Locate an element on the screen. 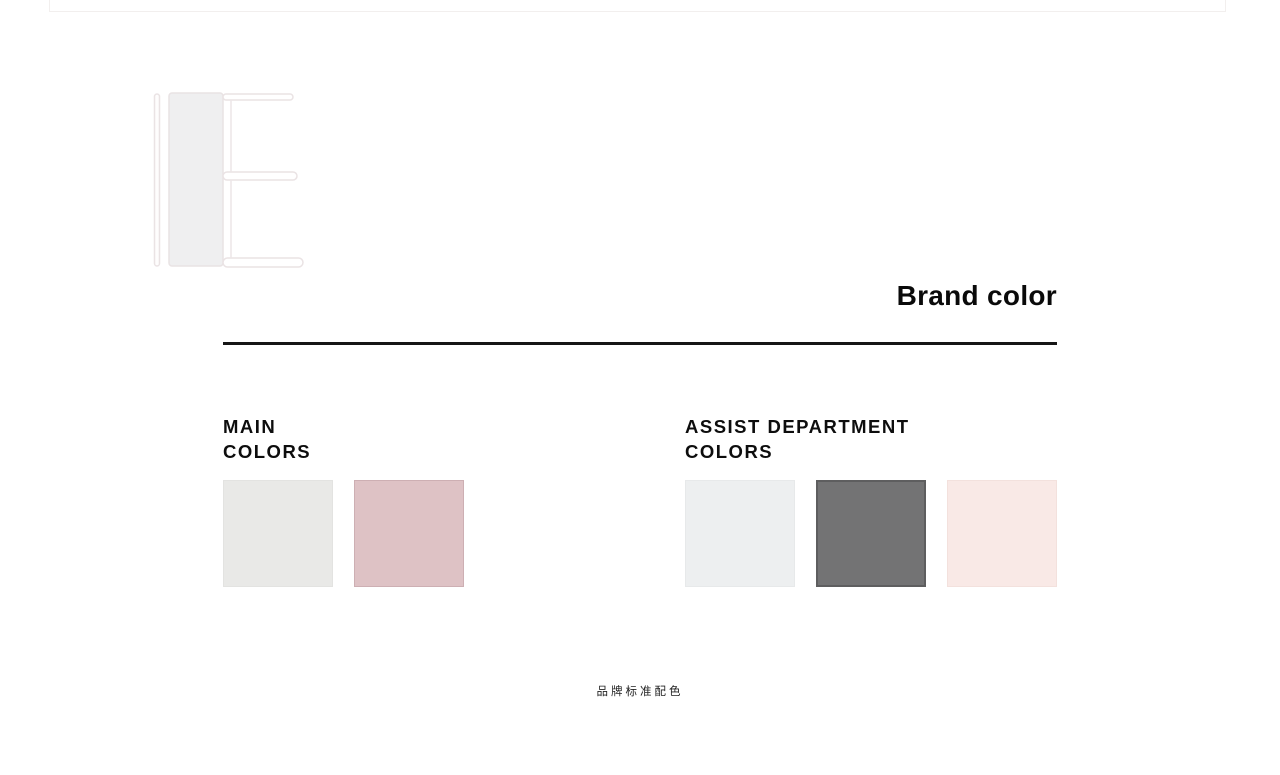 This screenshot has height=775, width=1280. watermark-left-bar is located at coordinates (157, 180).